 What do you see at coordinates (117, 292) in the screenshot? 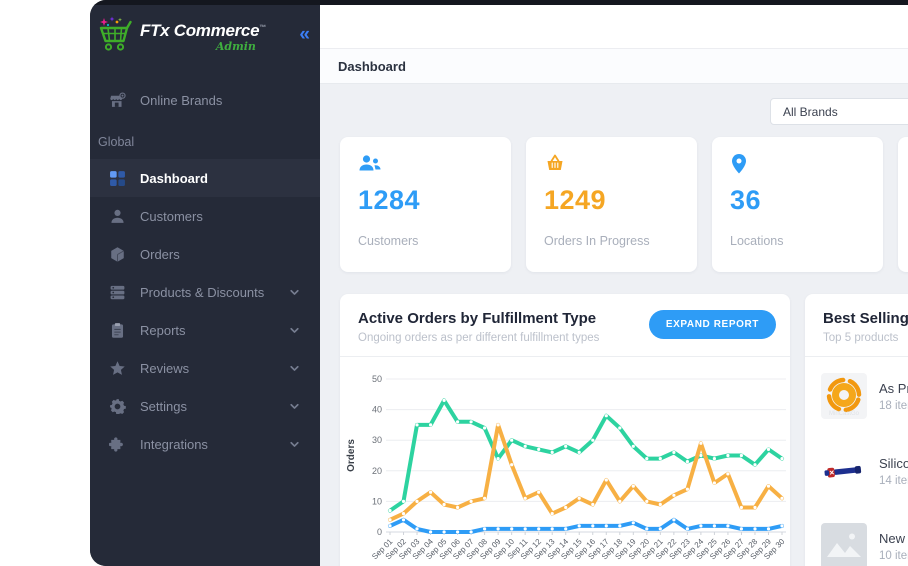
I see `stack-icon` at bounding box center [117, 292].